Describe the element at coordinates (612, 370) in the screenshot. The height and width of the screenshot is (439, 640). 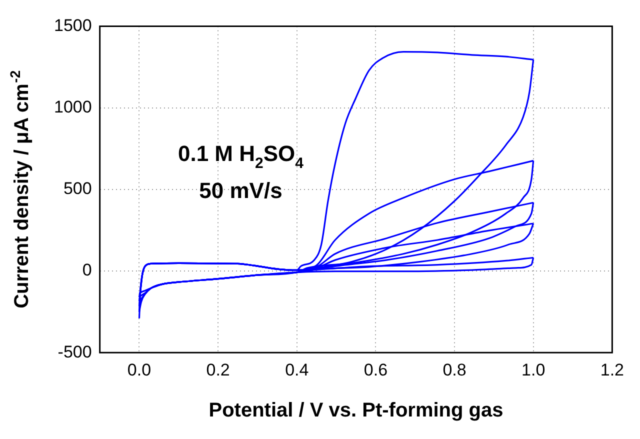
I see `x-tick-label: 1.2` at that location.